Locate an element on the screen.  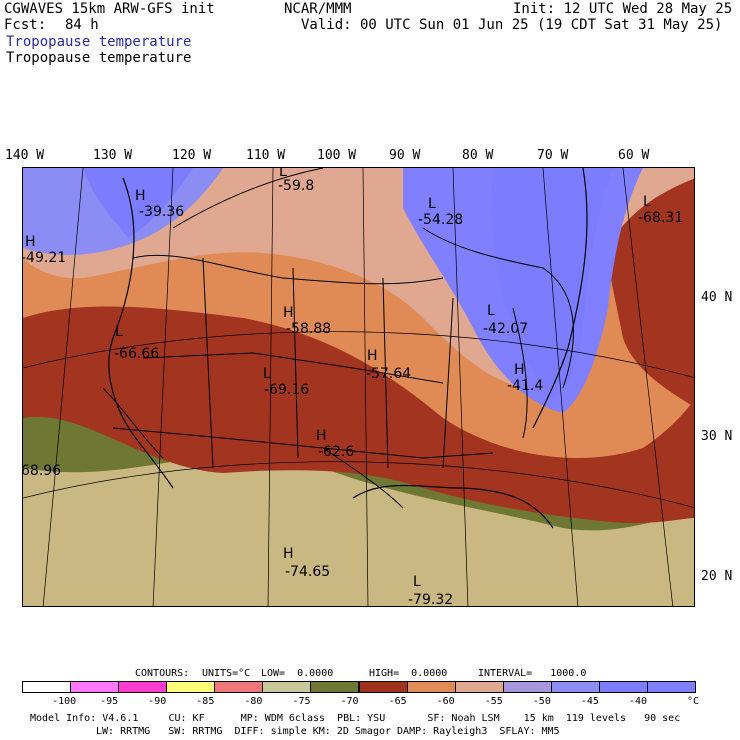
colorbar-label: -95 is located at coordinates (109, 701).